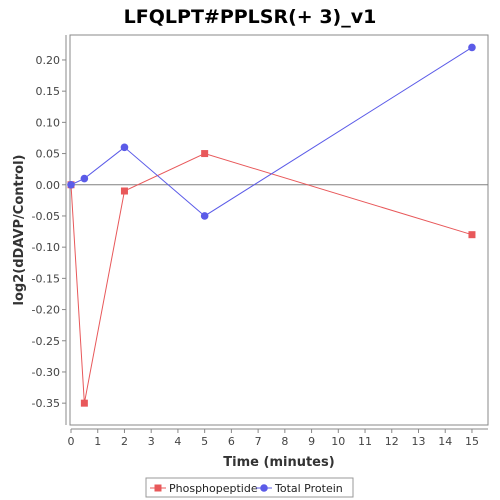 The height and width of the screenshot is (500, 500). What do you see at coordinates (48, 122) in the screenshot?
I see `y-tick-label: 0.10` at bounding box center [48, 122].